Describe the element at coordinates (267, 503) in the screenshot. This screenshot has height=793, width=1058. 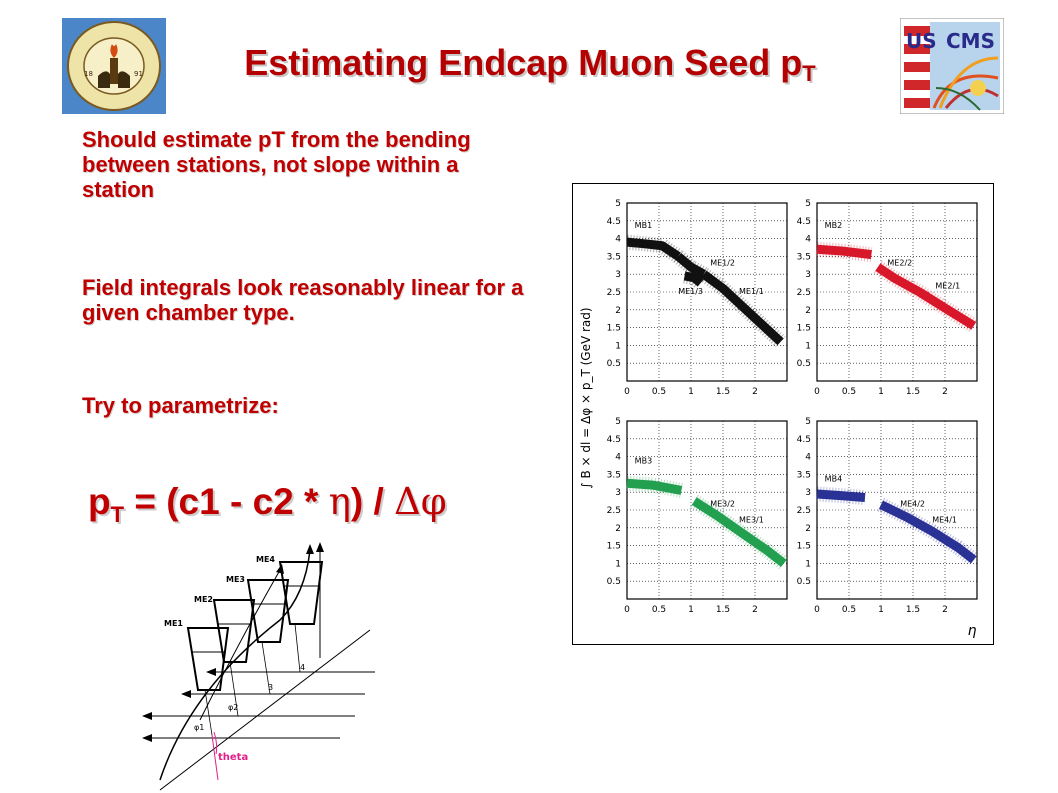
I see `formula: pT = (c1 - c2 * η) / Δφ` at that location.